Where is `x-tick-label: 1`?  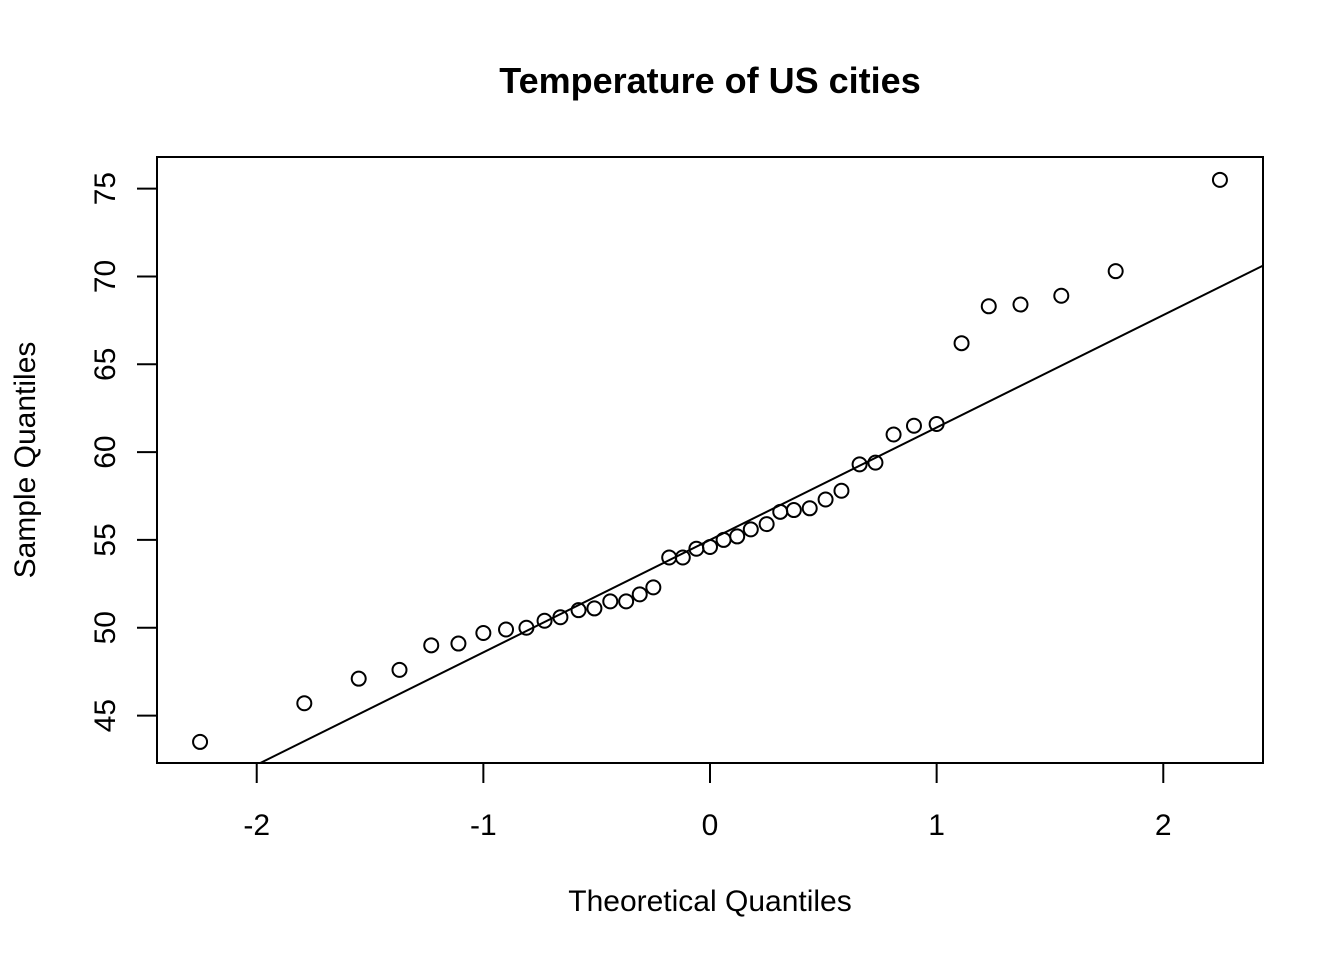
x-tick-label: 1 is located at coordinates (936, 825).